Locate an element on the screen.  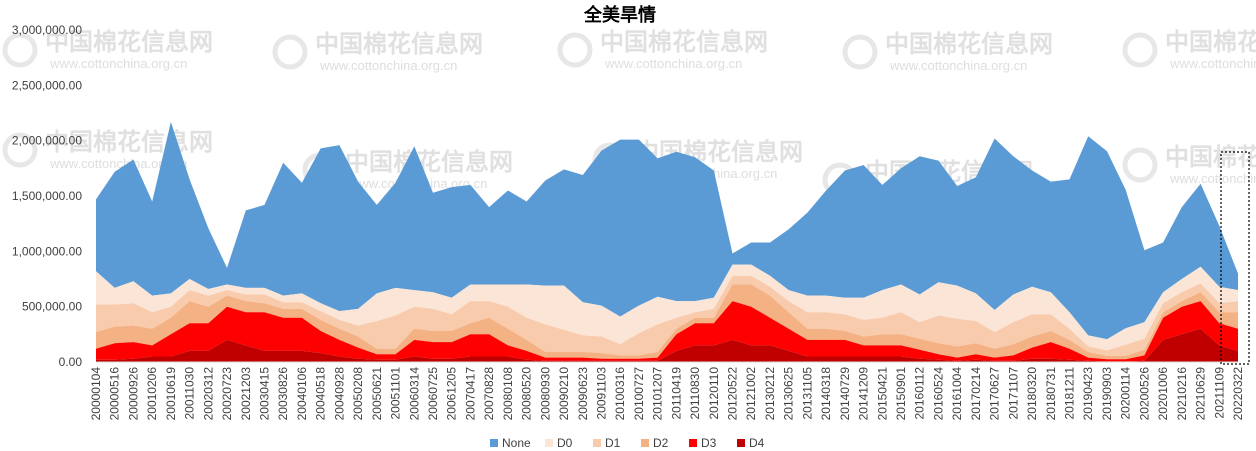
x-tick-label: 20200114 is located at coordinates (1126, 393).